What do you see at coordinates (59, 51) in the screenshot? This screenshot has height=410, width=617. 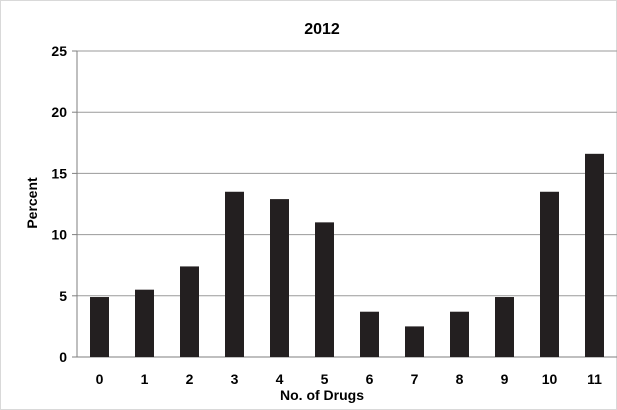 I see `y-tick-label: 25` at bounding box center [59, 51].